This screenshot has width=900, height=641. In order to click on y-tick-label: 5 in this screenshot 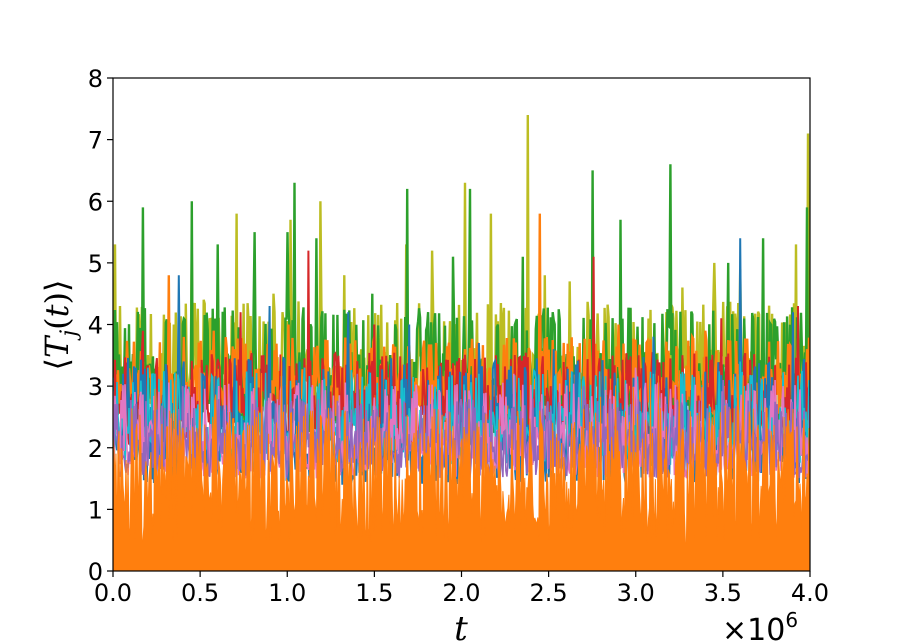, I will do `click(95, 264)`.